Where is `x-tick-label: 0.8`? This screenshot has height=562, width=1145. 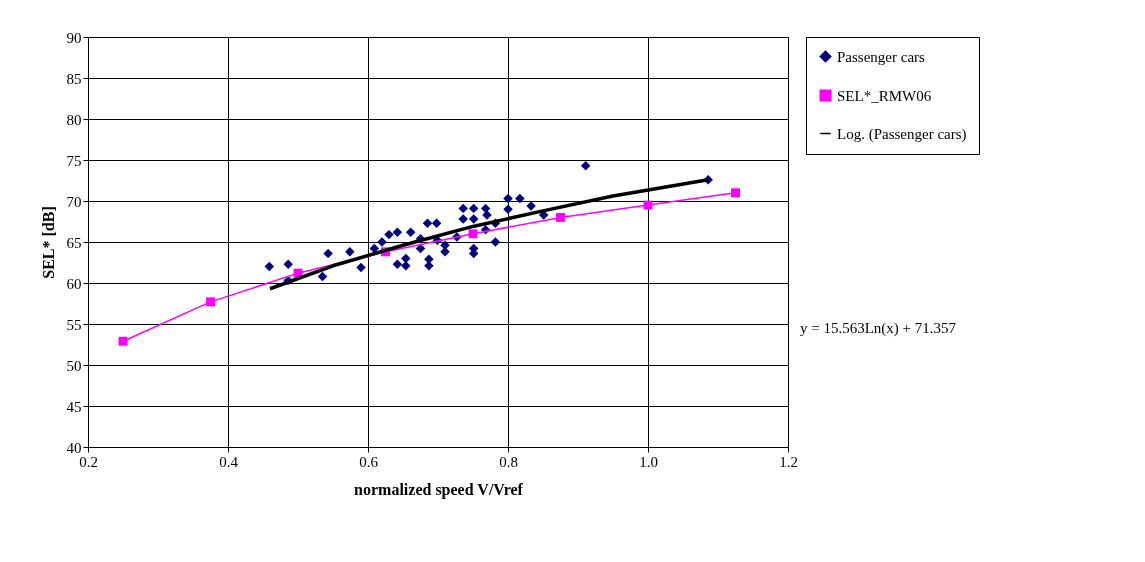 x-tick-label: 0.8 is located at coordinates (508, 461).